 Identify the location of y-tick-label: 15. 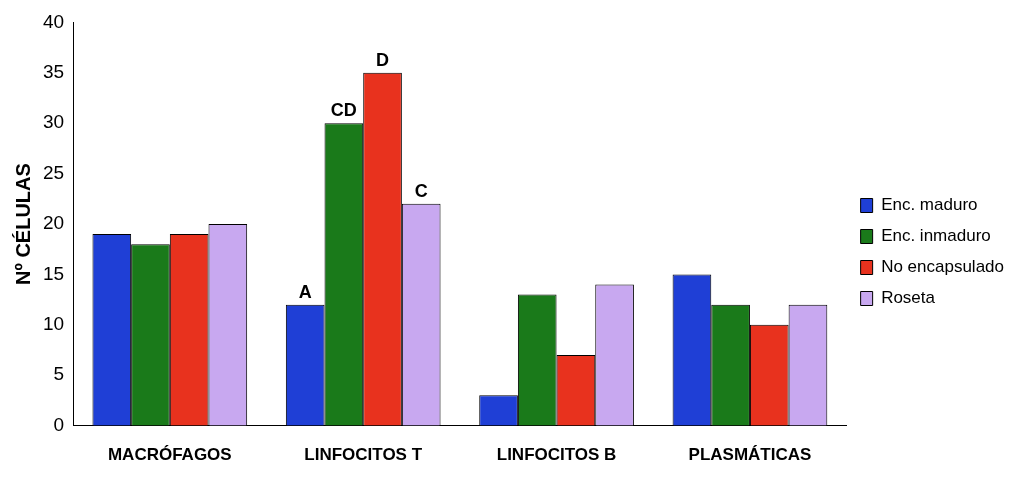
(53, 273).